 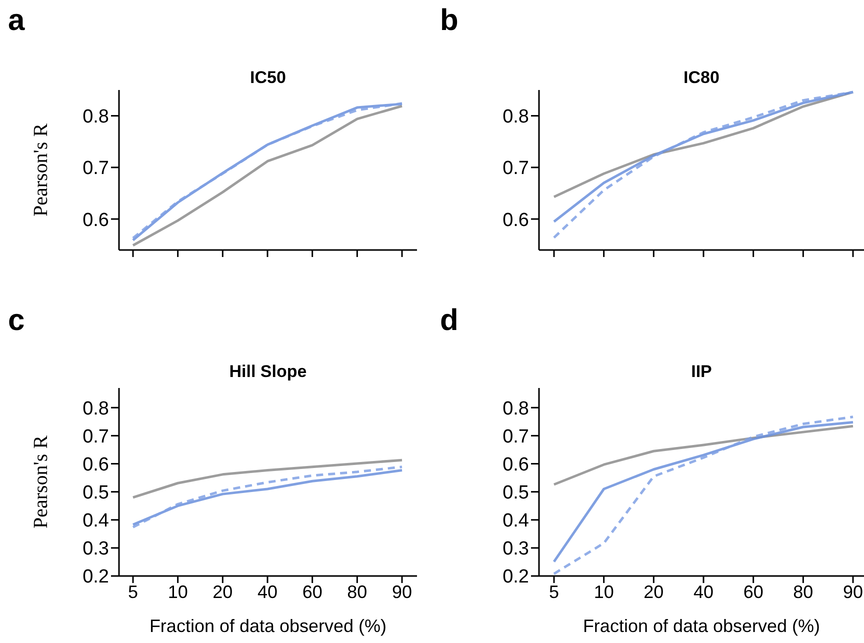 I want to click on chart-title: IC50, so click(x=268, y=78).